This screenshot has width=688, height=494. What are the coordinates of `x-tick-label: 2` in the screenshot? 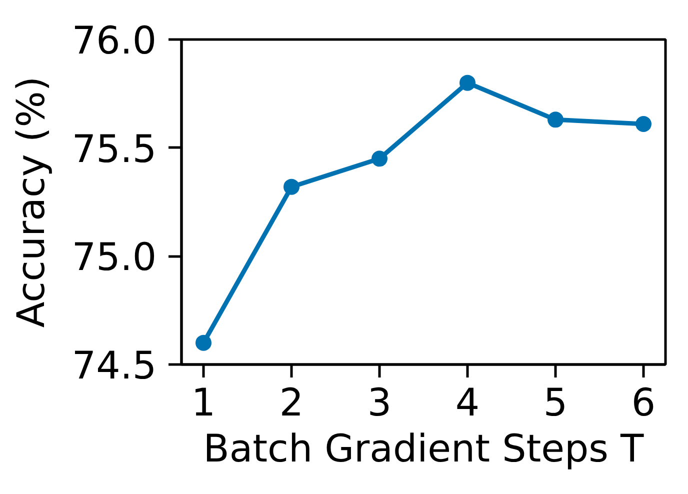 It's located at (291, 402).